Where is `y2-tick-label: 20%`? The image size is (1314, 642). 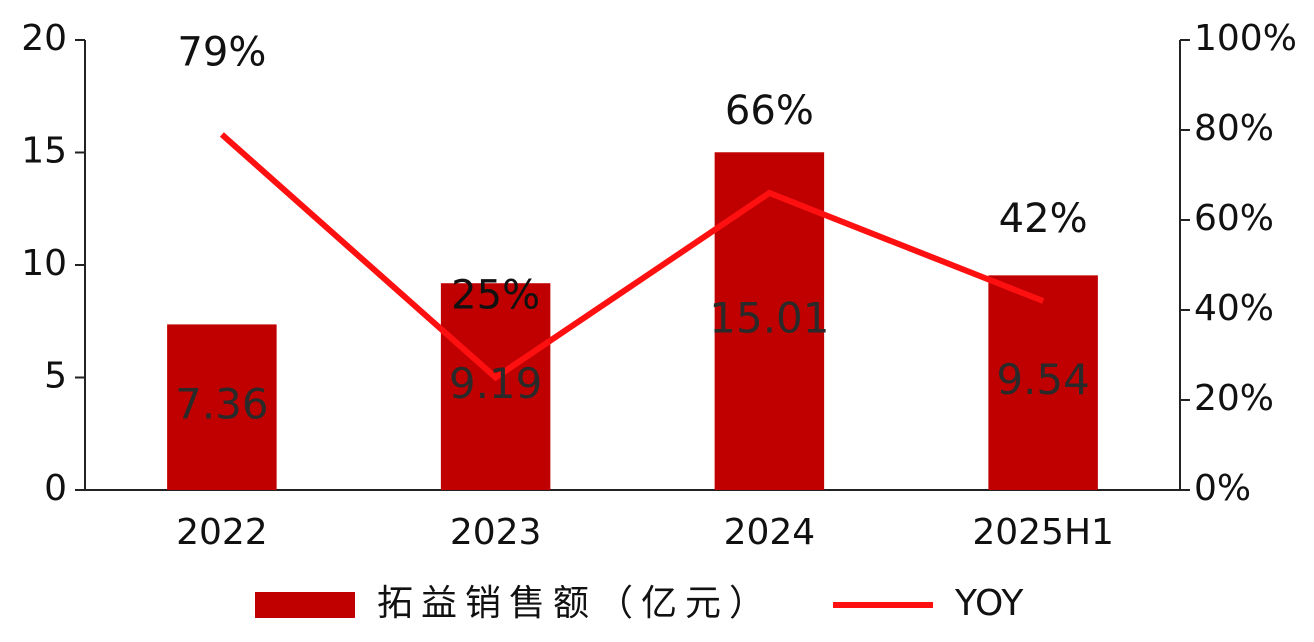
y2-tick-label: 20% is located at coordinates (1234, 398).